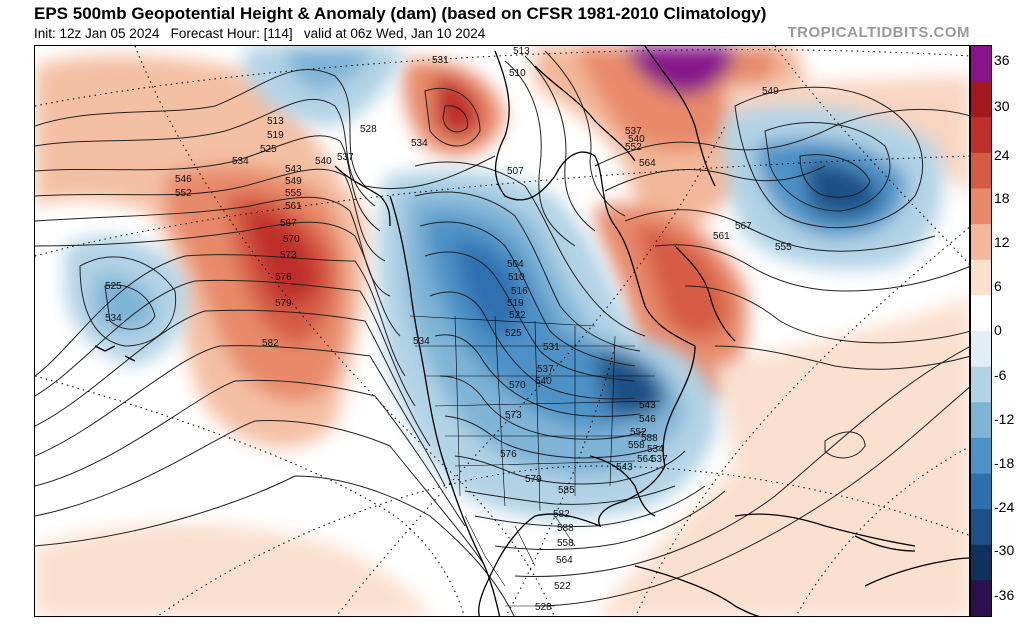 This screenshot has height=638, width=1024. I want to click on colorbar-label: 12, so click(1002, 242).